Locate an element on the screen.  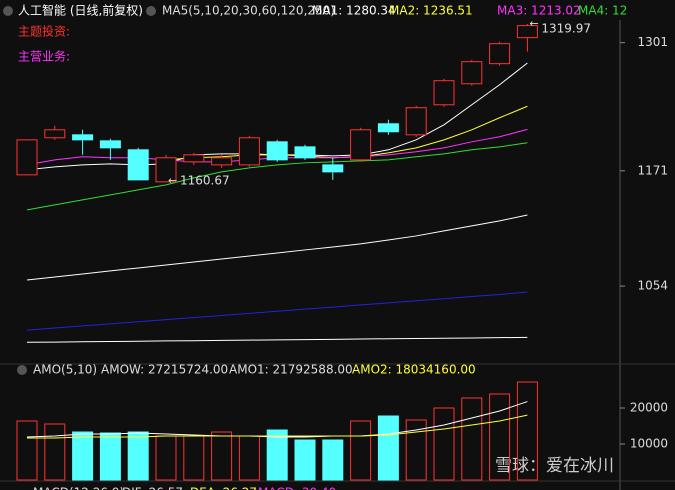
y-tick-label: 1301 is located at coordinates (652, 42).